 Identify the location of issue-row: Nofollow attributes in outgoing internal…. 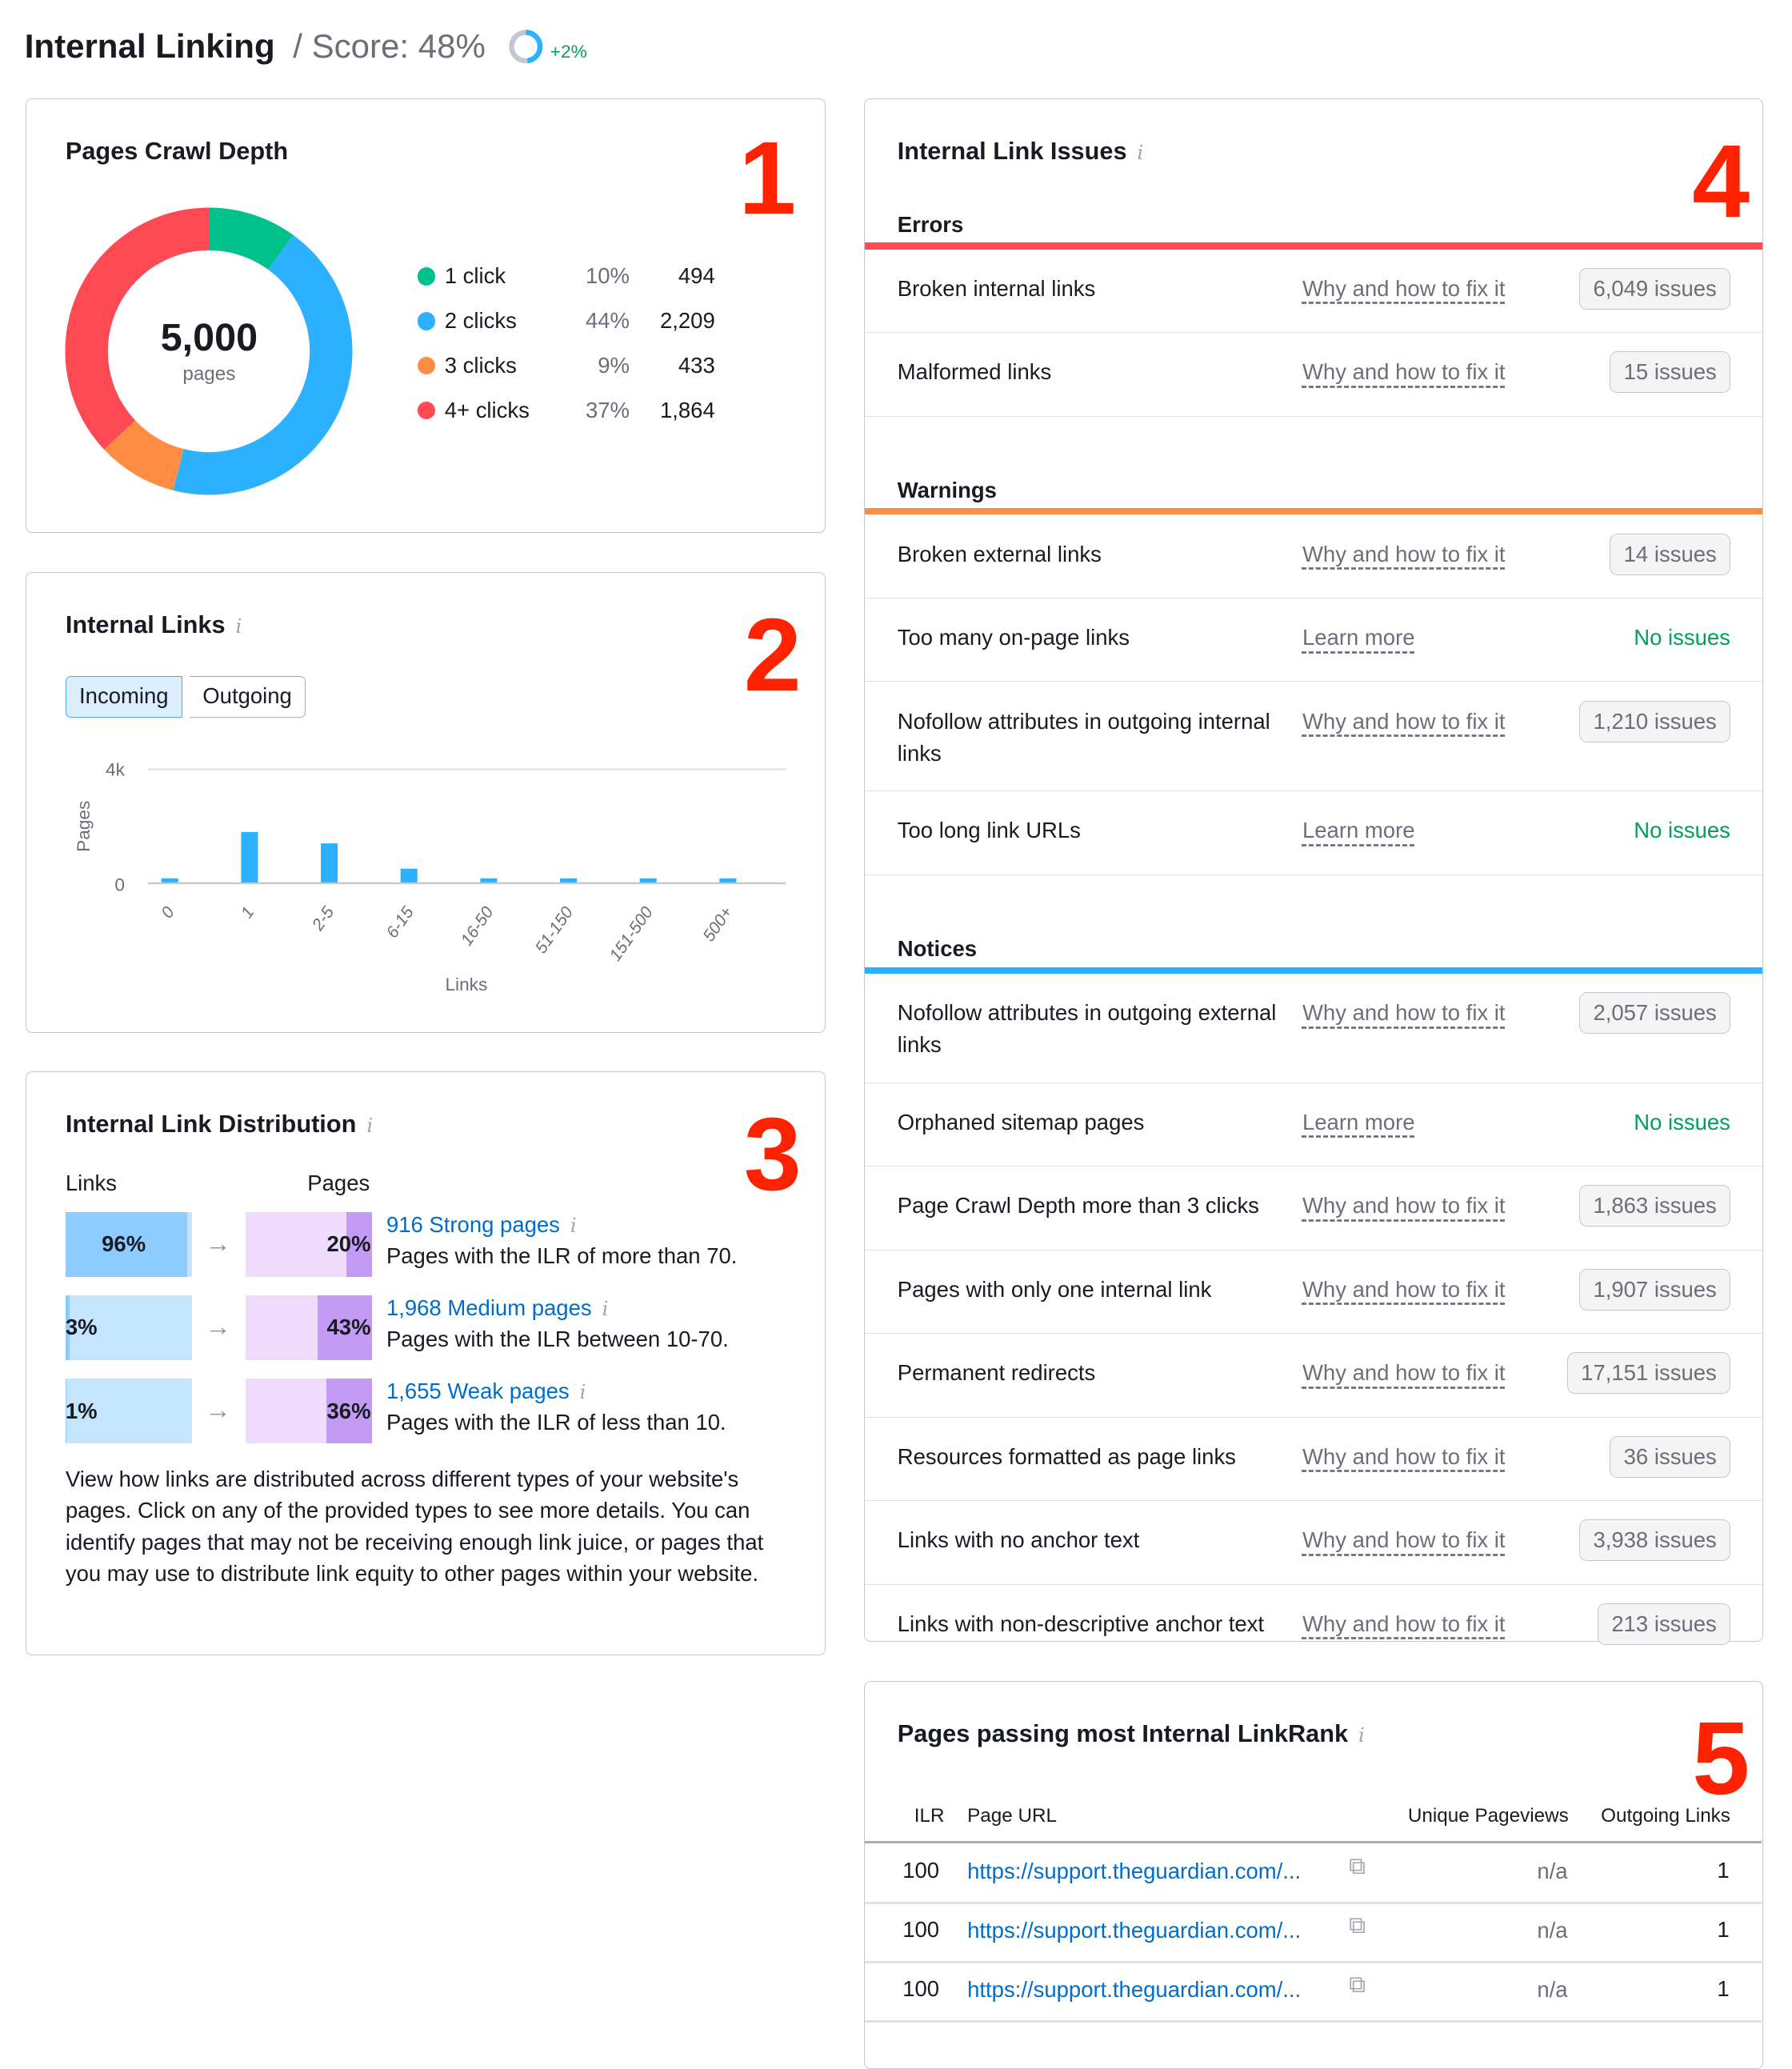
(1314, 737).